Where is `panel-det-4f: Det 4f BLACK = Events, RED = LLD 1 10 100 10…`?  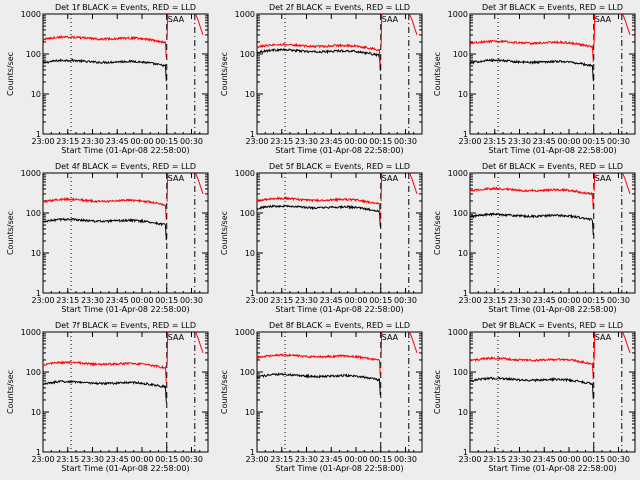 panel-det-4f: Det 4f BLACK = Events, RED = LLD 1 10 100 10… is located at coordinates (107, 238).